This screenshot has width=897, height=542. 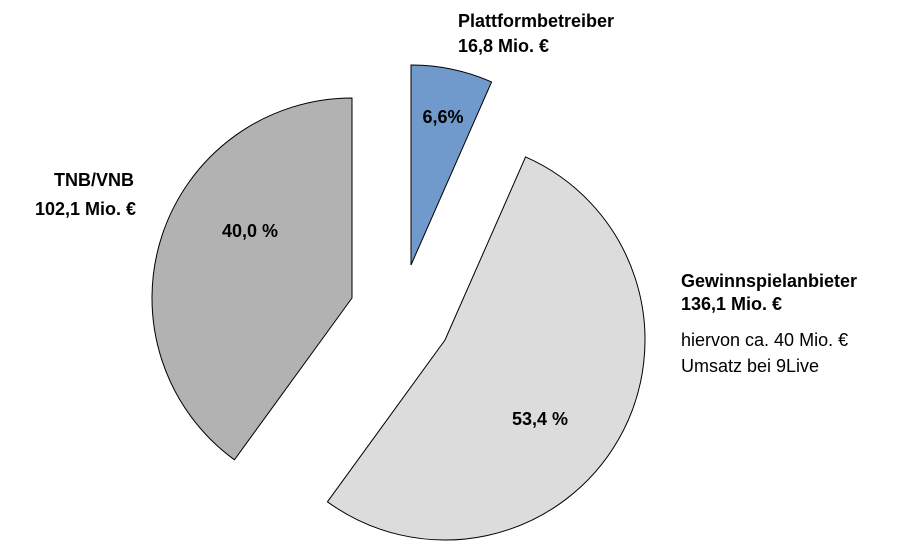 What do you see at coordinates (536, 21) in the screenshot?
I see `category-label: Plattformbetreiber` at bounding box center [536, 21].